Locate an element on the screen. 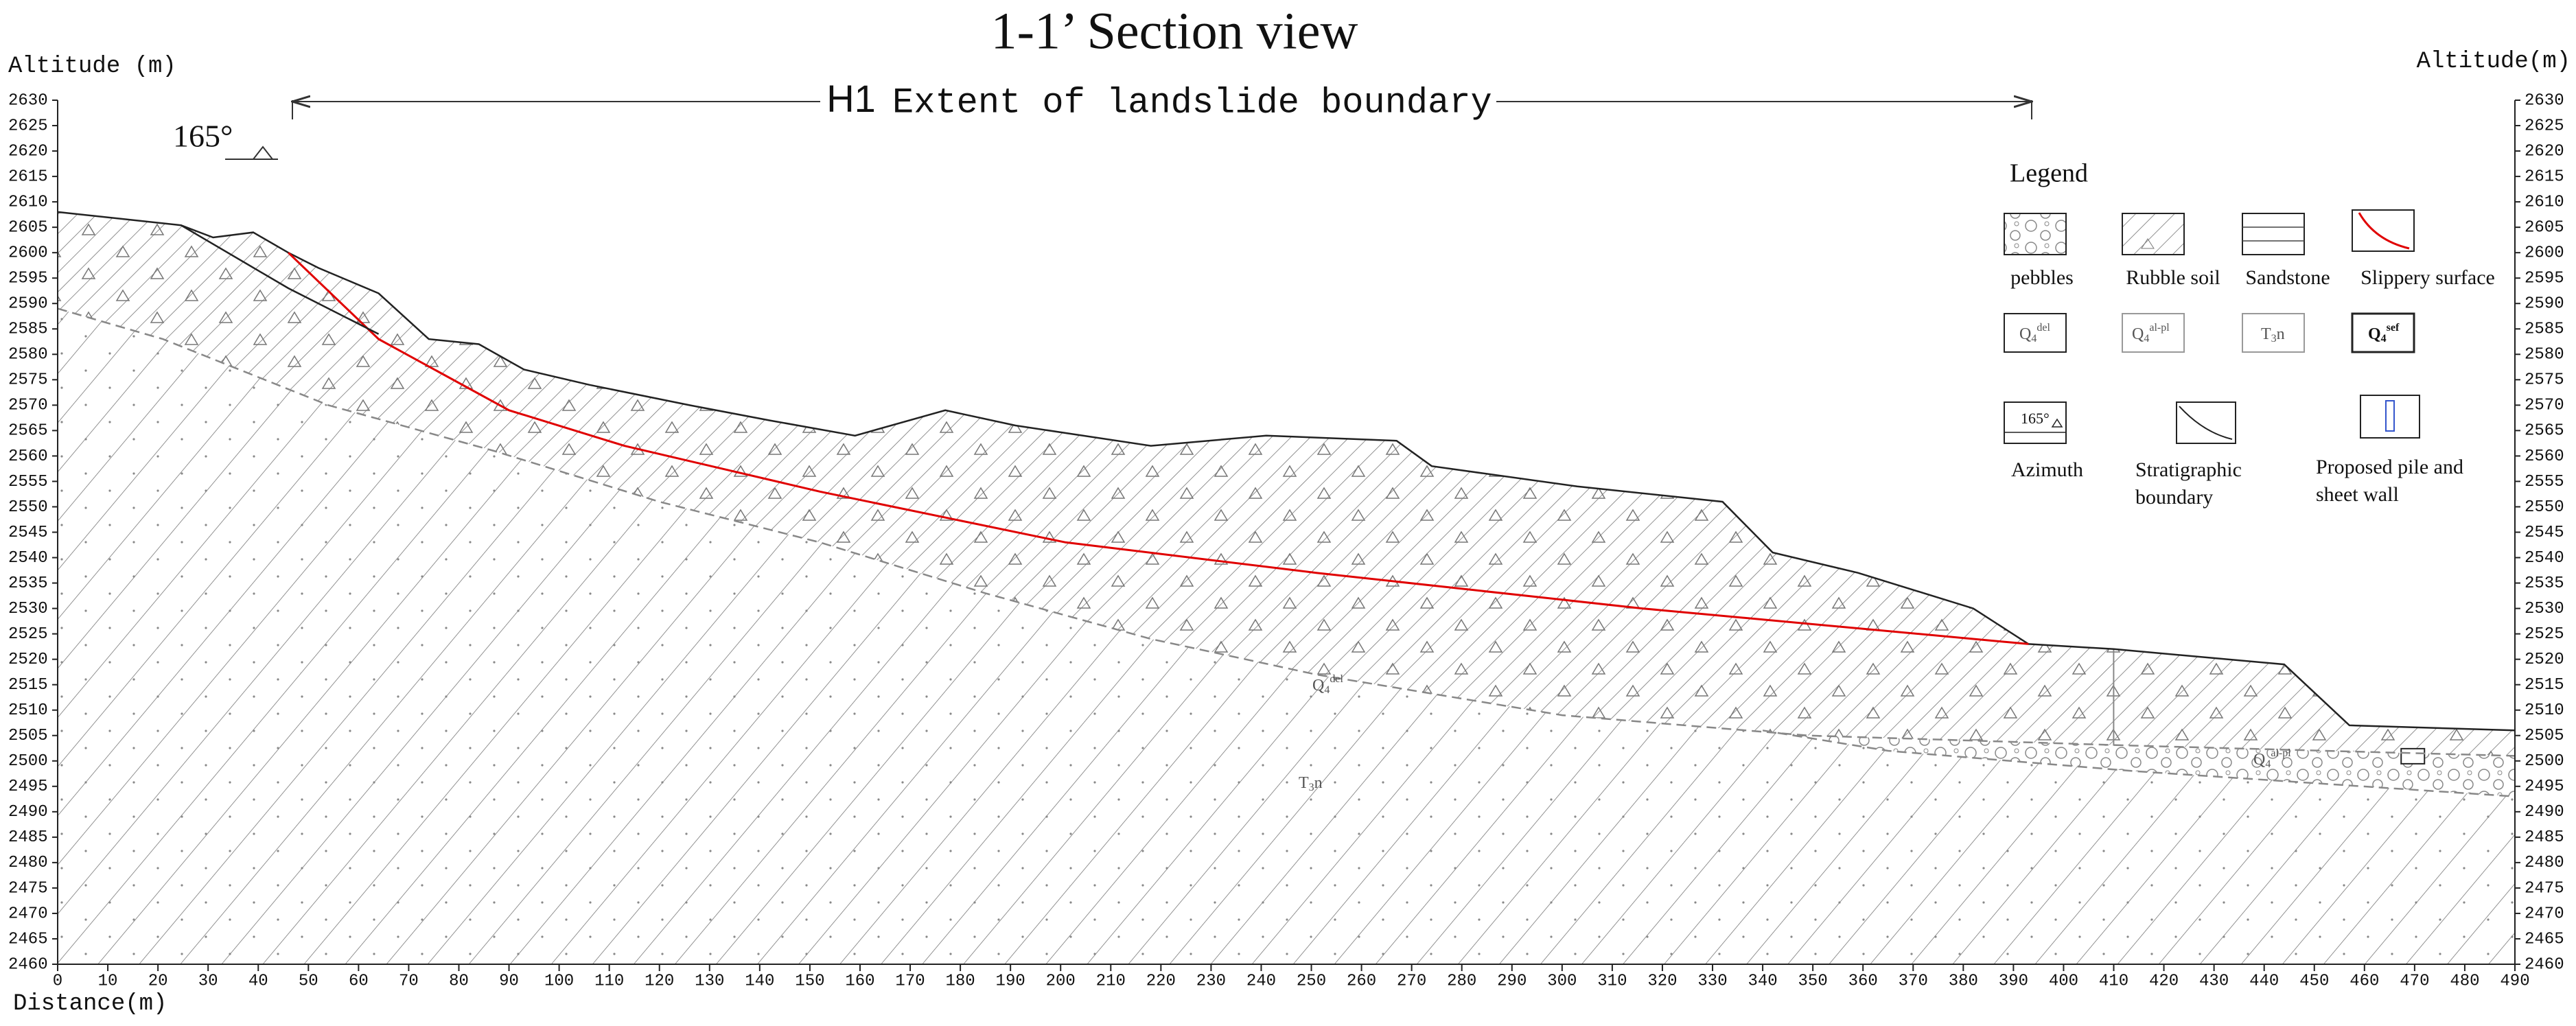  x-tick-label: 490 is located at coordinates (2514, 981).